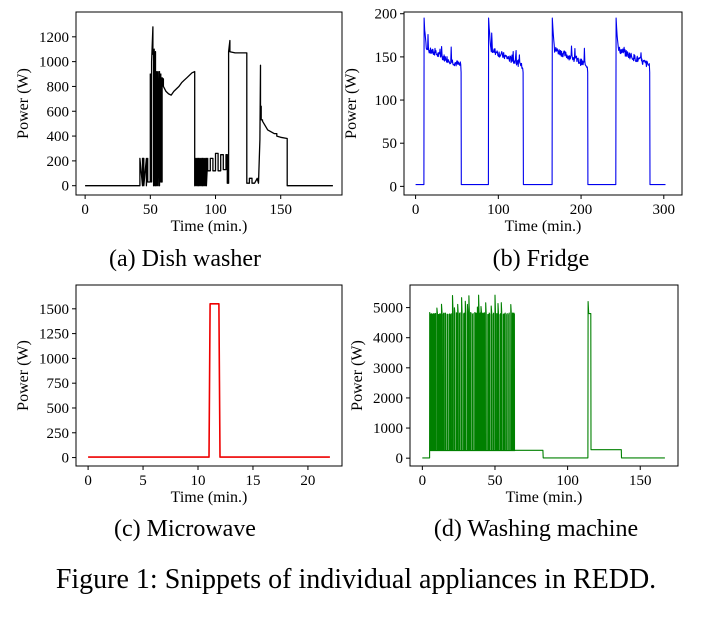 This screenshot has height=623, width=712. I want to click on x-tick-label: 15, so click(252, 481).